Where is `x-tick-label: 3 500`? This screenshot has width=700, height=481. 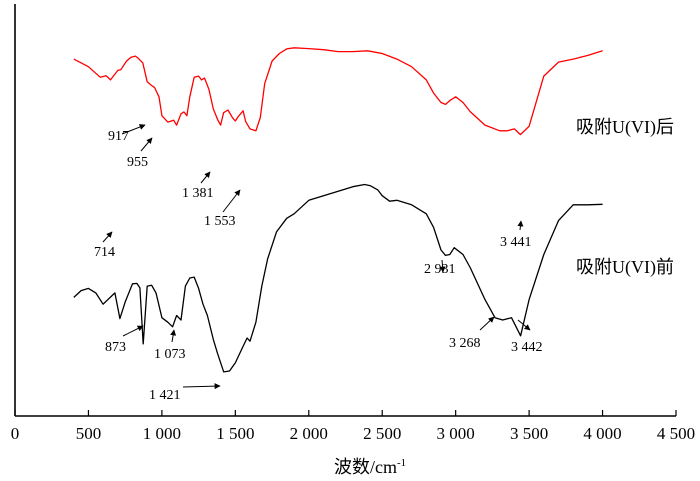 x-tick-label: 3 500 is located at coordinates (529, 433).